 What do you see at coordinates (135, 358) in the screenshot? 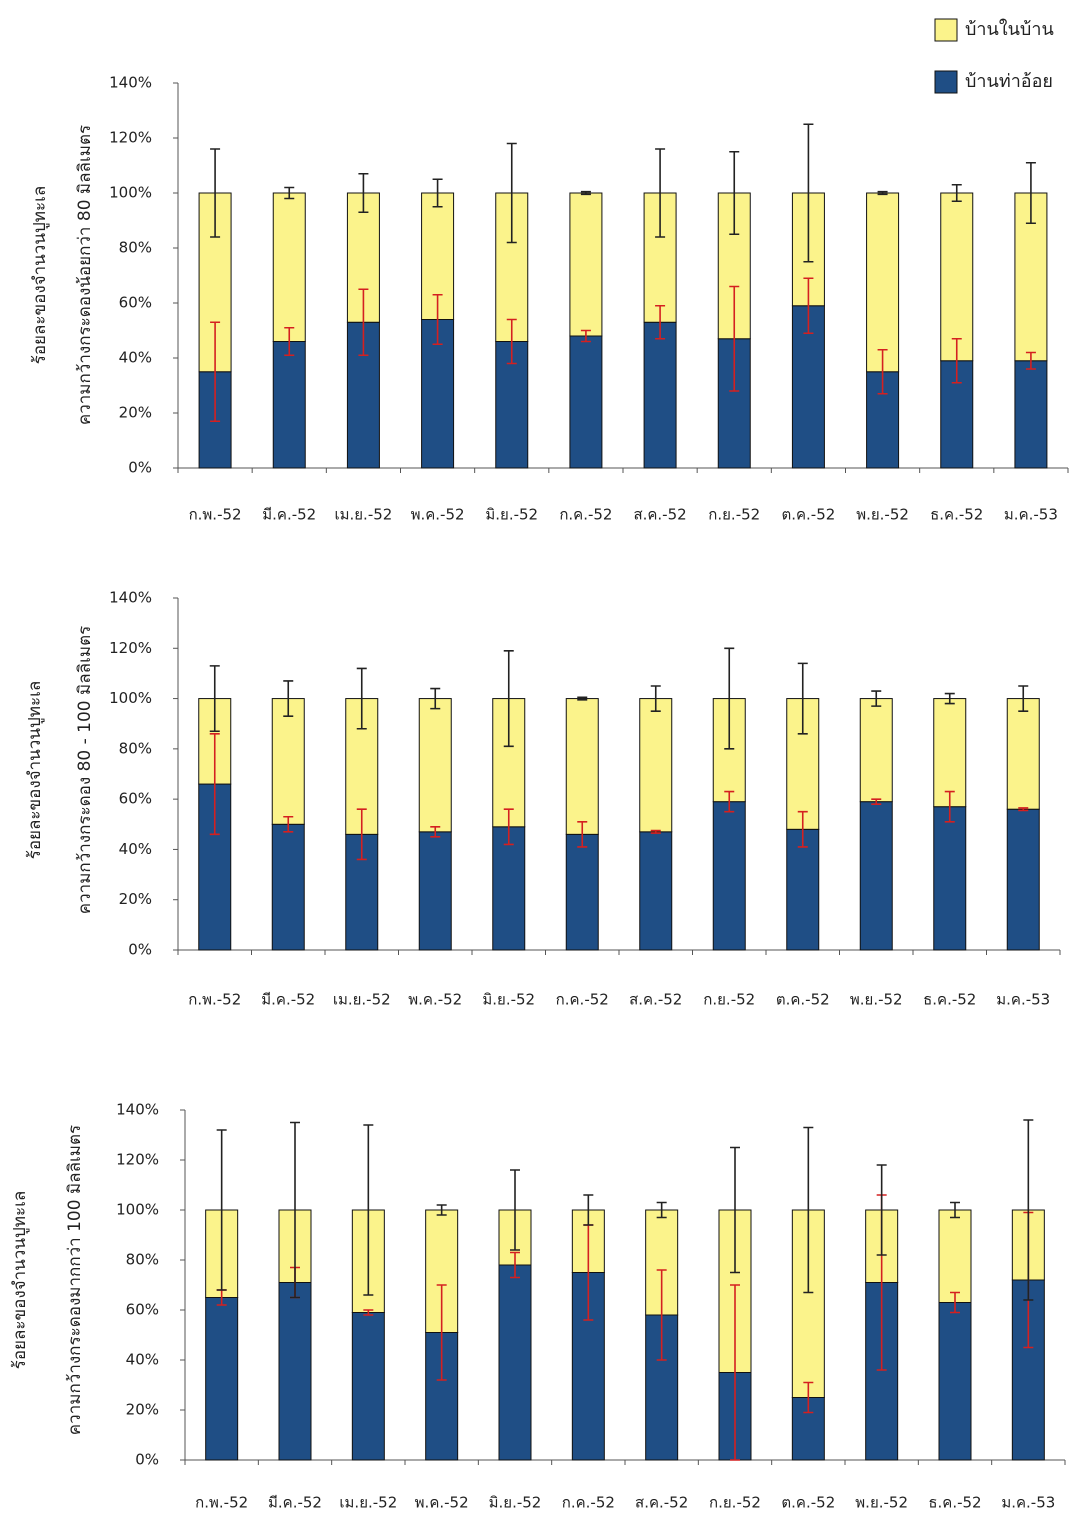
I see `y-tick-label: 40%` at bounding box center [135, 358].